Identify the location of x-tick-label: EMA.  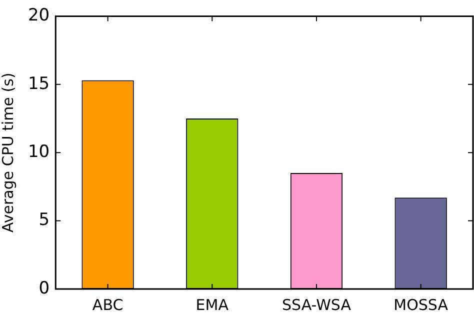
(213, 305).